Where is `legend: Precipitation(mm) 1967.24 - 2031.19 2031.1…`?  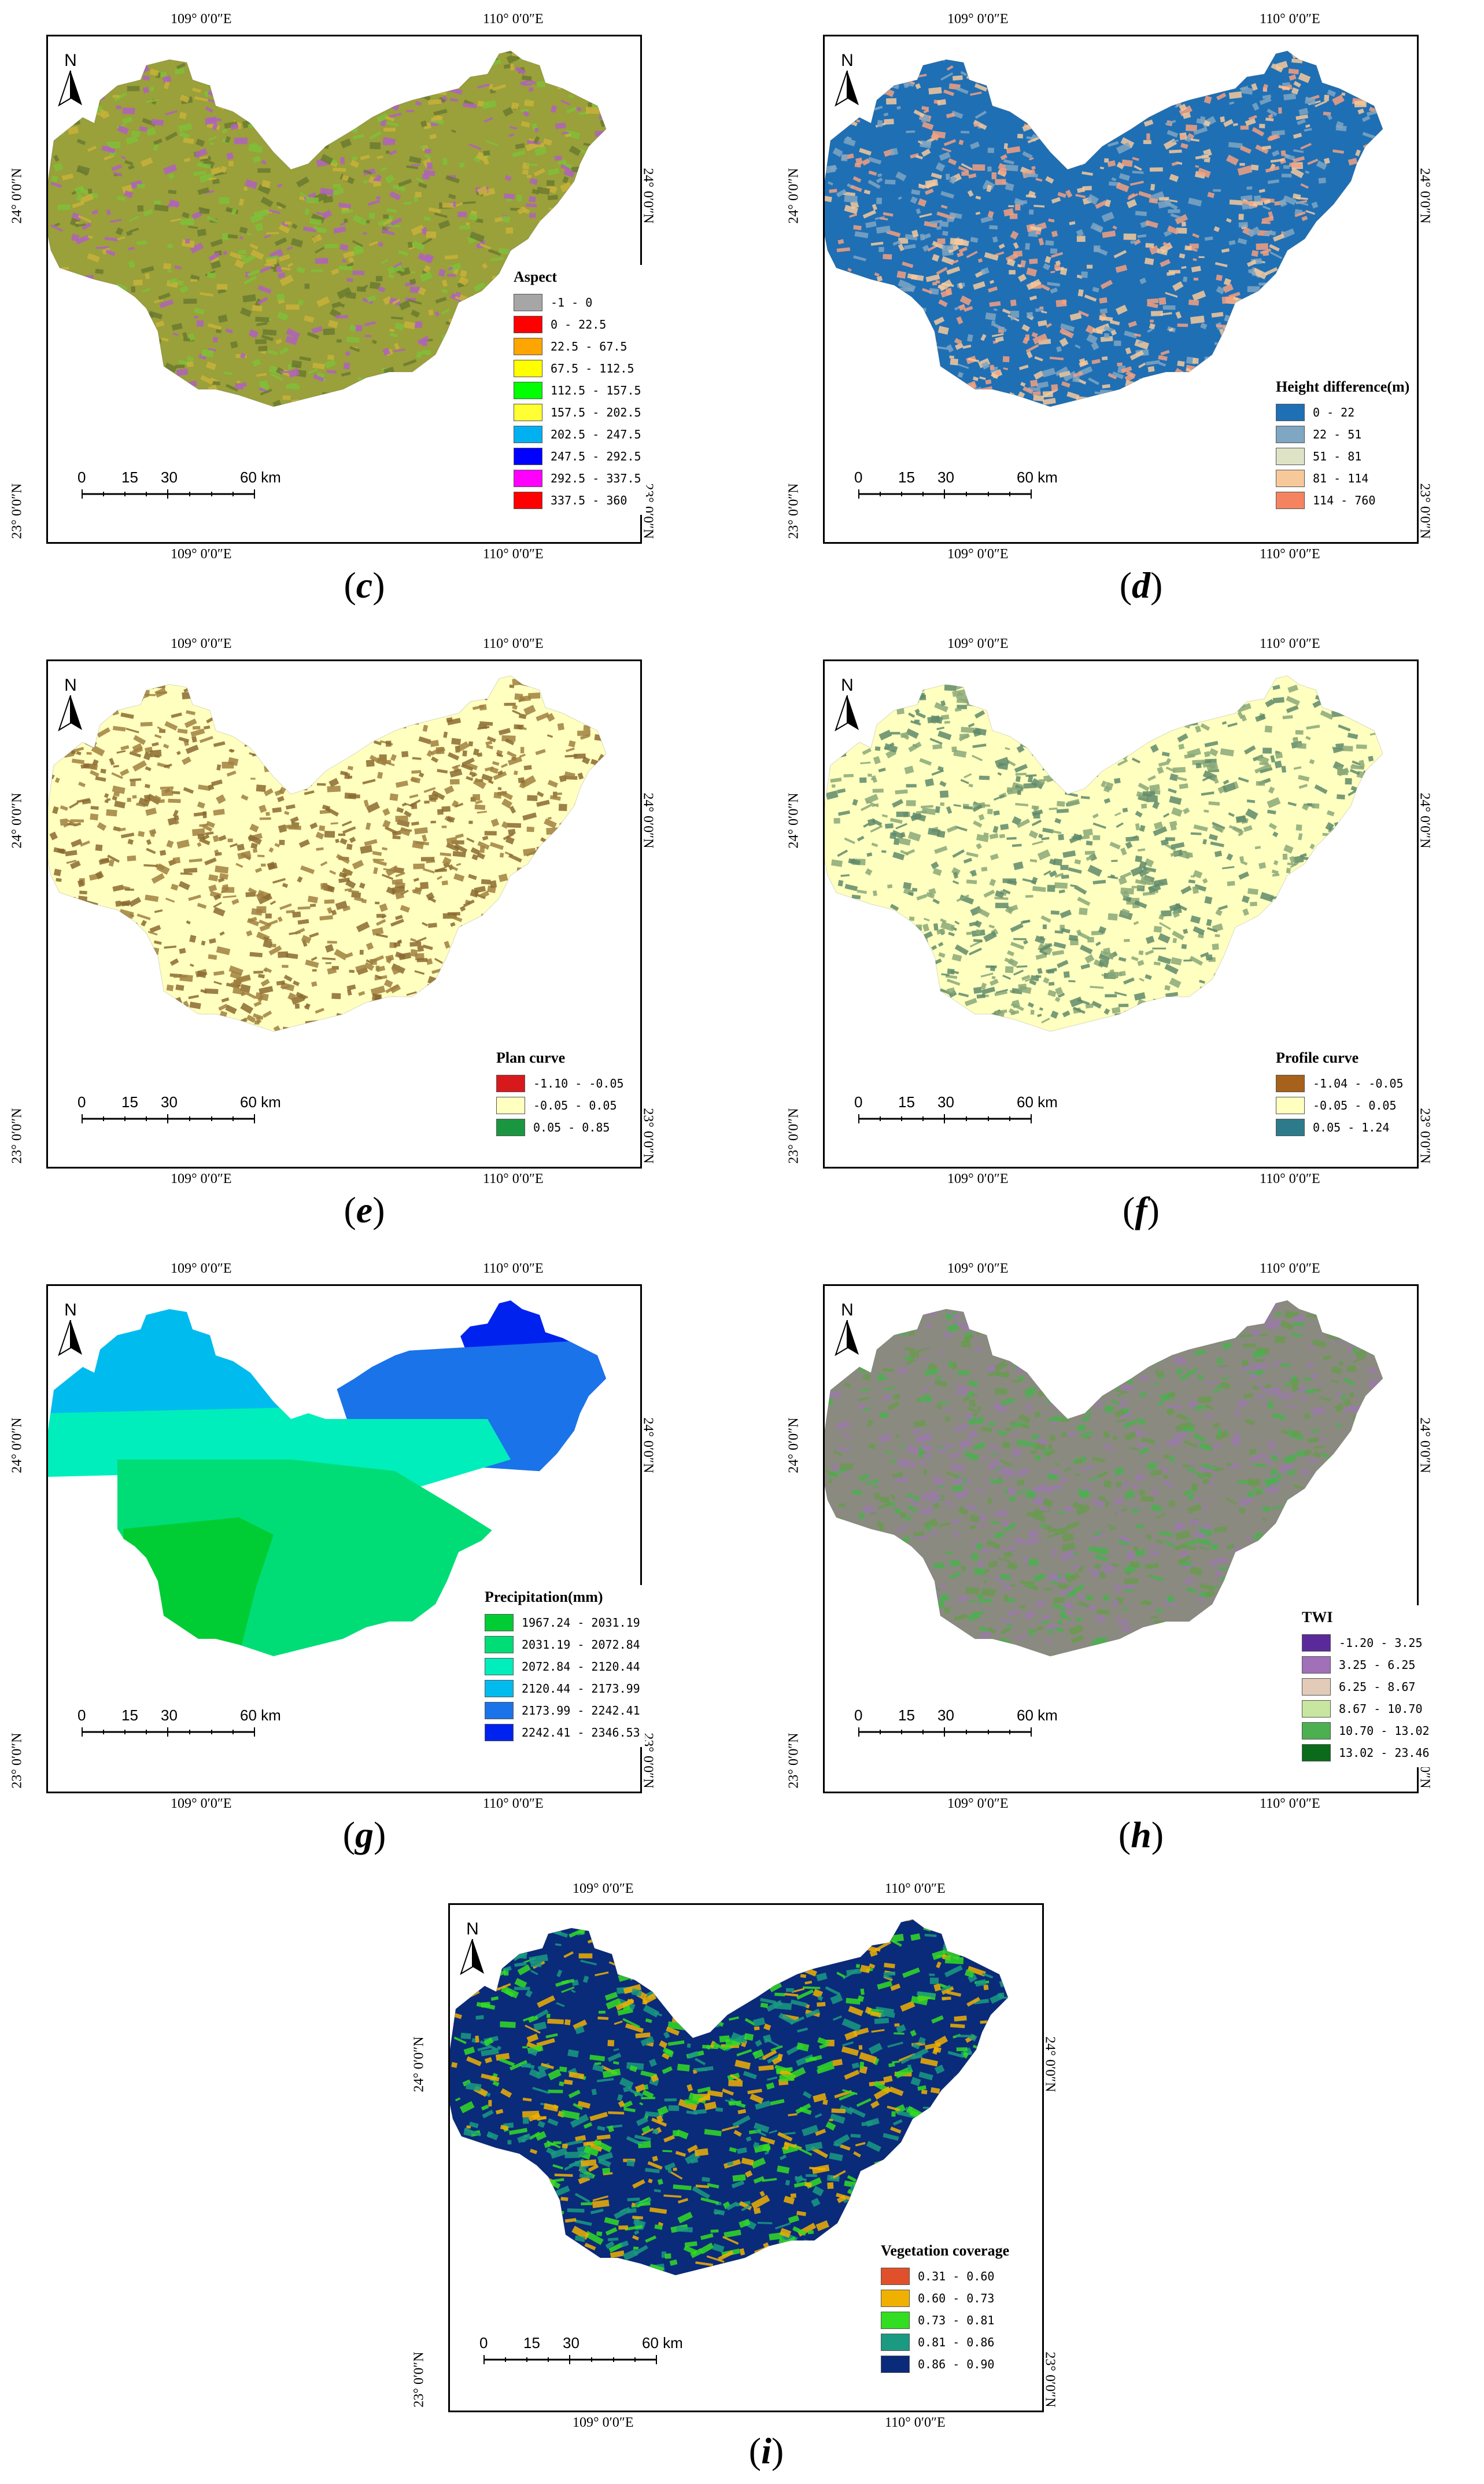
legend: Precipitation(mm) 1967.24 - 2031.19 2031.1… is located at coordinates (562, 1666).